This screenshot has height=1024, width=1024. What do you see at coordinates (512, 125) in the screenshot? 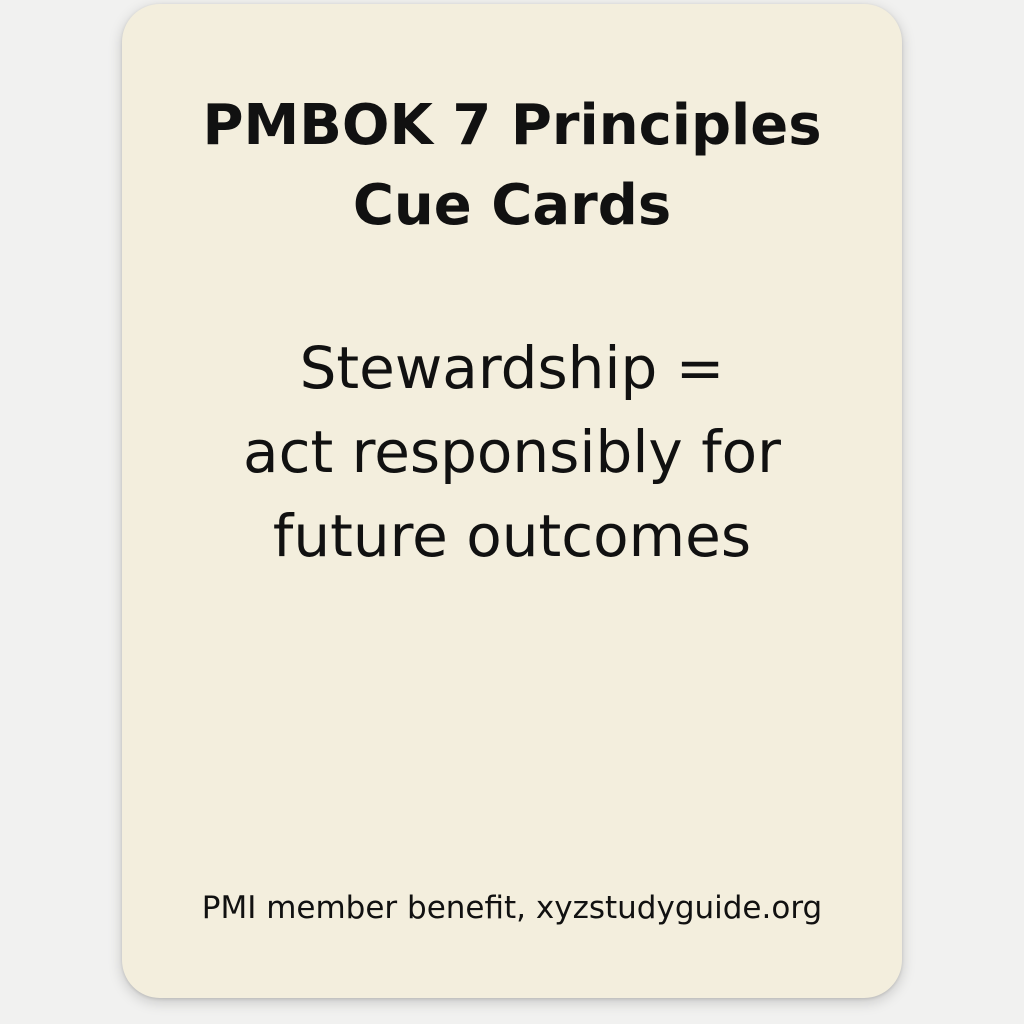
I see `card-title-line: PMBOK 7 Principles` at bounding box center [512, 125].